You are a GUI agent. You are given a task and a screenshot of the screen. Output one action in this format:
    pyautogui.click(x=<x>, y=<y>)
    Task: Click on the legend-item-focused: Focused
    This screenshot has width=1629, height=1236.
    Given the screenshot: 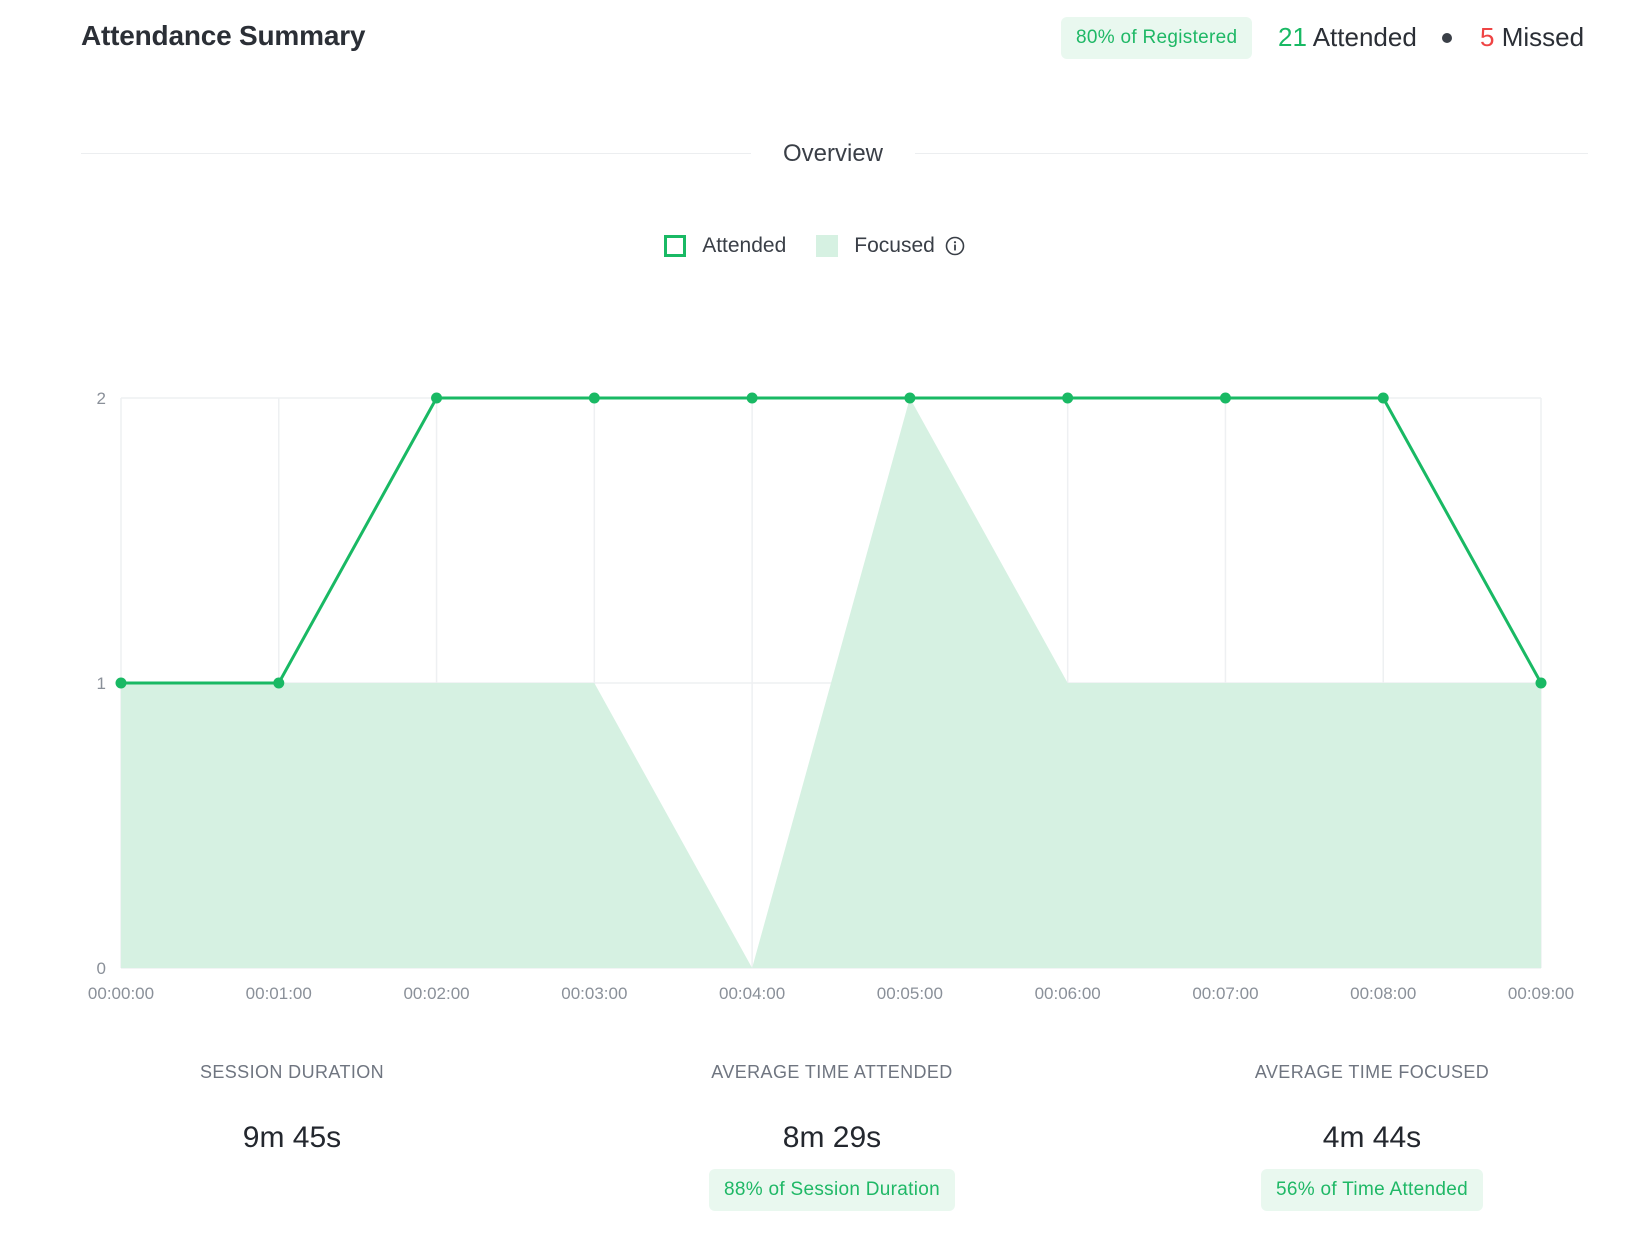 What is the action you would take?
    pyautogui.click(x=890, y=246)
    